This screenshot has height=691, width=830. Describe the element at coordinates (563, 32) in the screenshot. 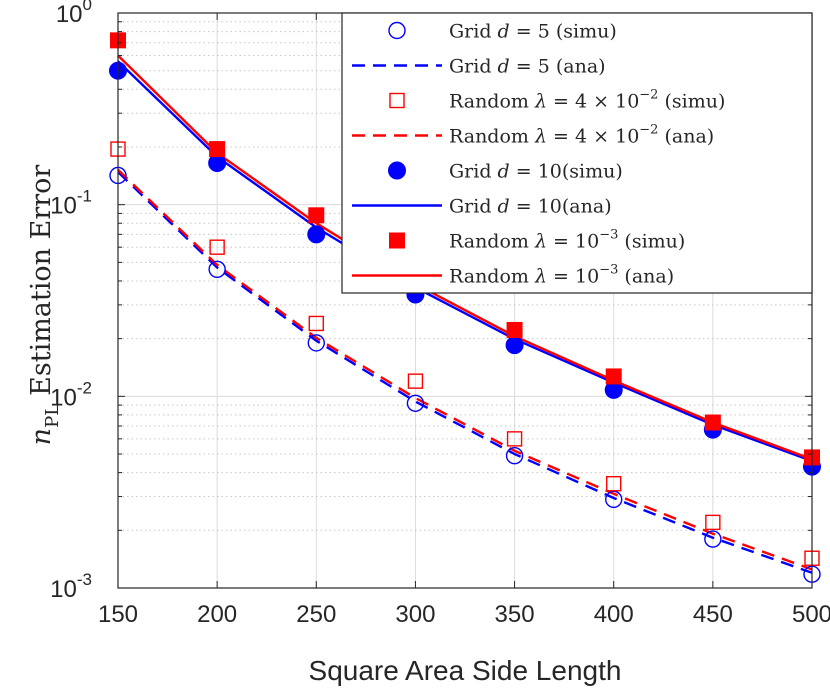

I see `legend-label-part: = 5 (simu)` at that location.